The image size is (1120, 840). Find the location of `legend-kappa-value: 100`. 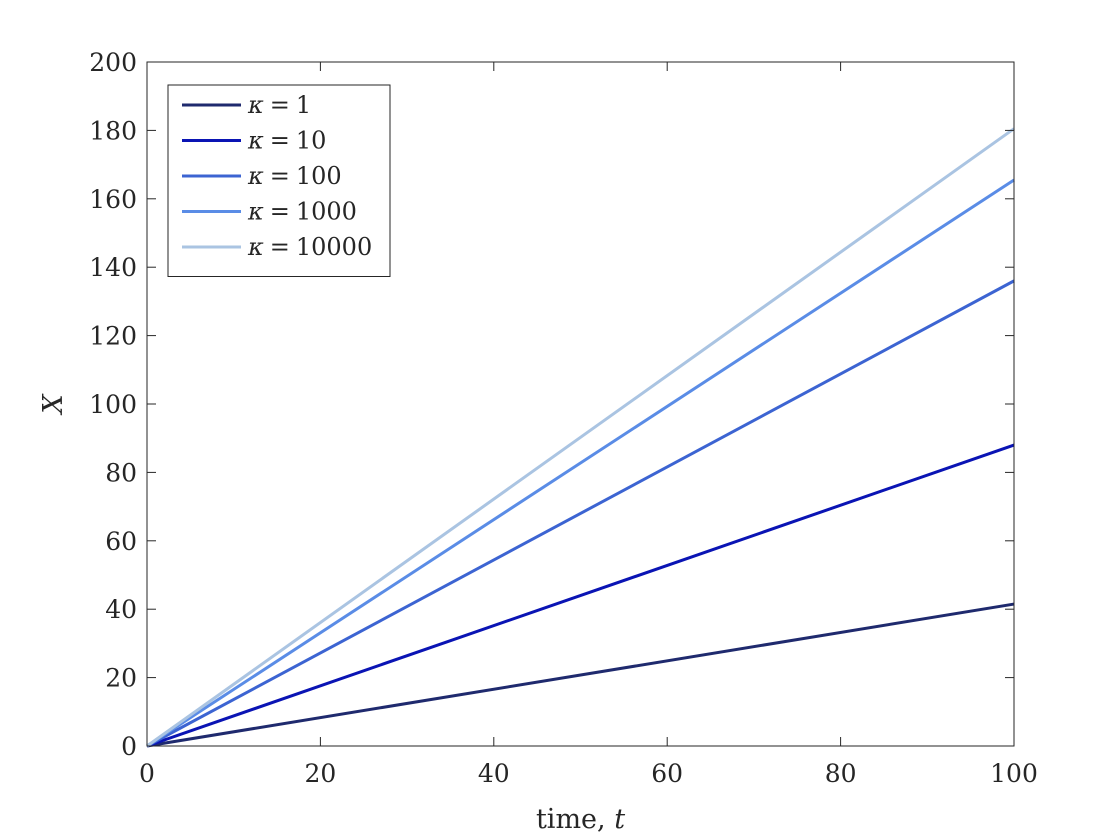

legend-kappa-value: 100 is located at coordinates (319, 176).